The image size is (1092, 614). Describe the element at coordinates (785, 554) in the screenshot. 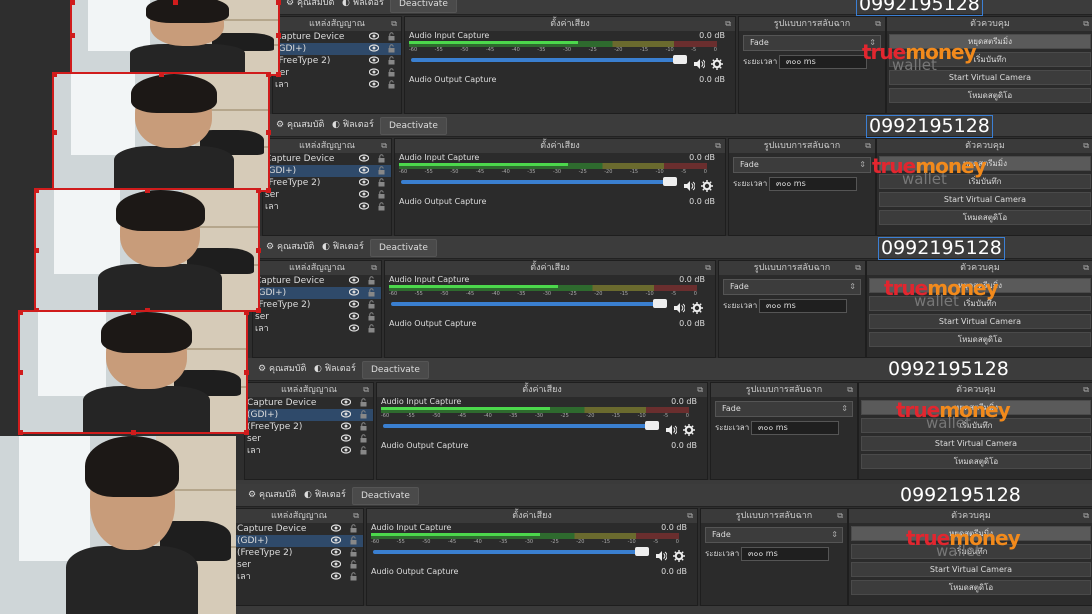

I see `duration-input: ๓๐๐ ms` at that location.